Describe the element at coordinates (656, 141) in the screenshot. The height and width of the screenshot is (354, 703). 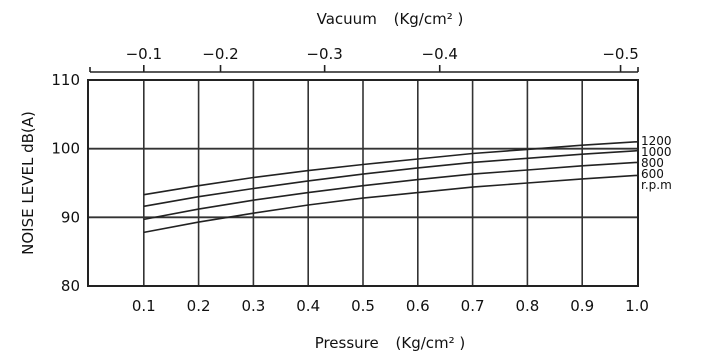
I see `legend-label-1200: 1200` at that location.